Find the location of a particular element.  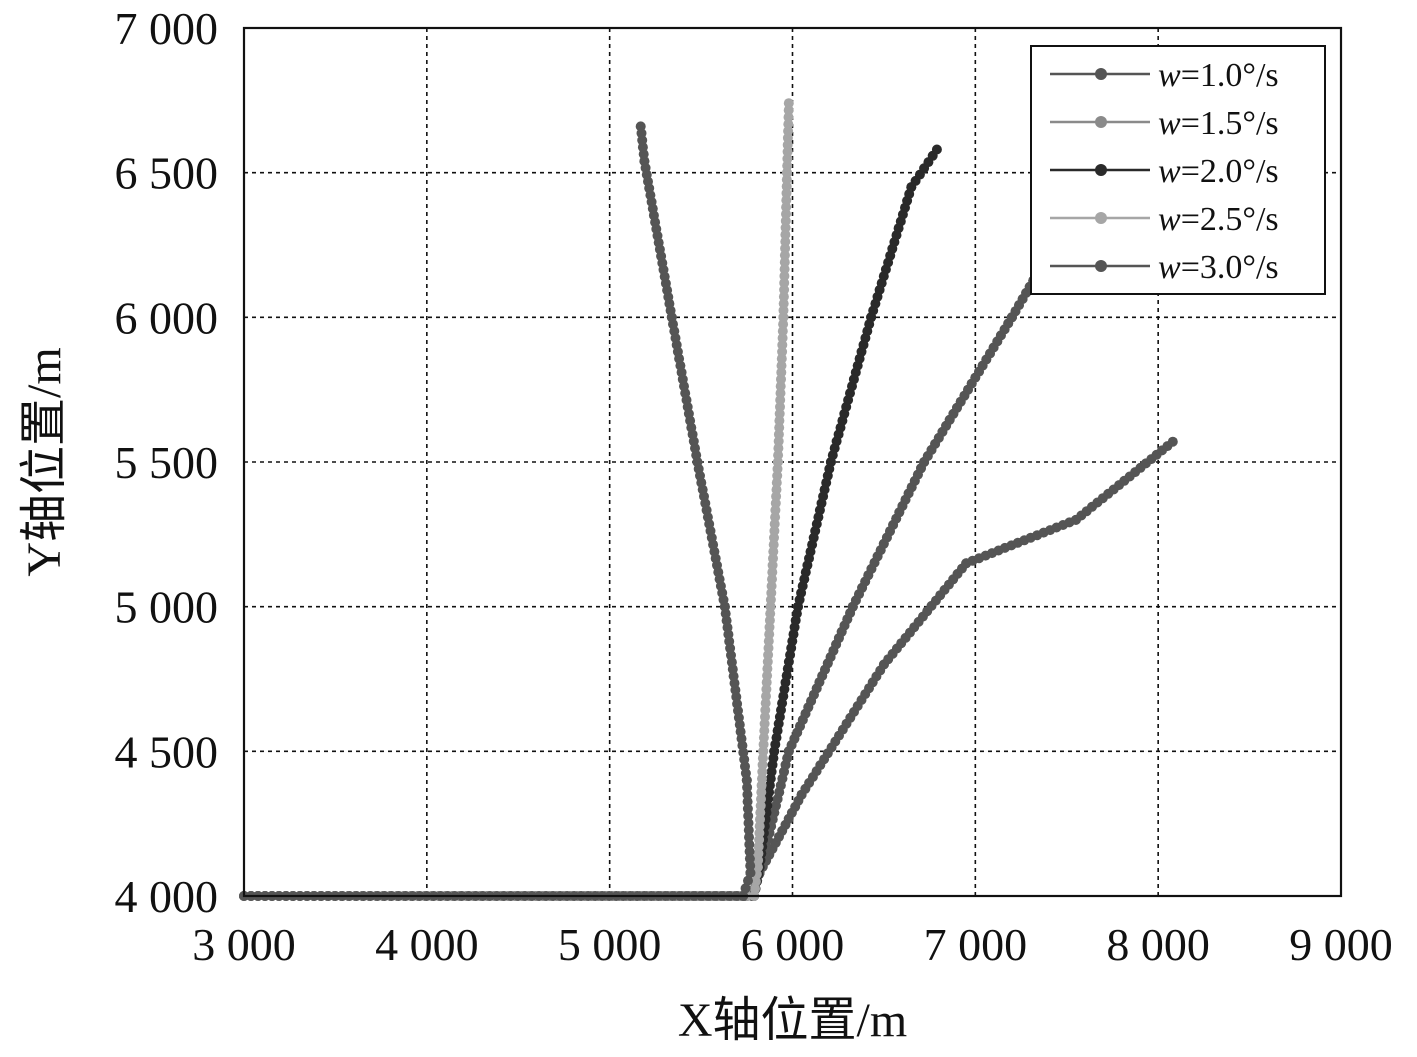

x-axis-title: X轴位置/m is located at coordinates (792, 1020).